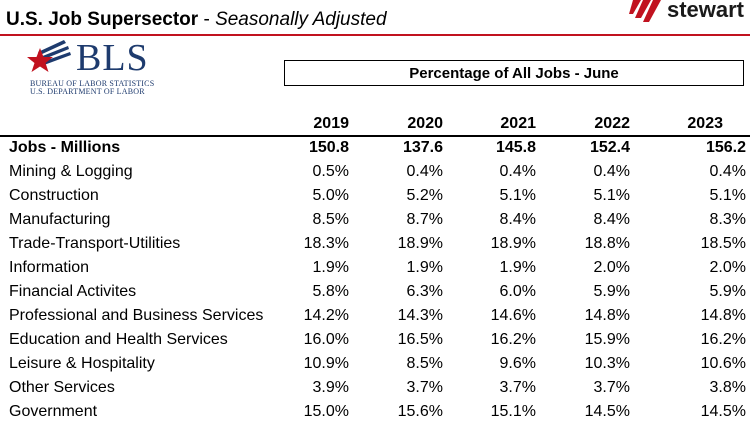 Image resolution: width=750 pixels, height=426 pixels. Describe the element at coordinates (326, 243) in the screenshot. I see `row-value: 18.3%` at that location.